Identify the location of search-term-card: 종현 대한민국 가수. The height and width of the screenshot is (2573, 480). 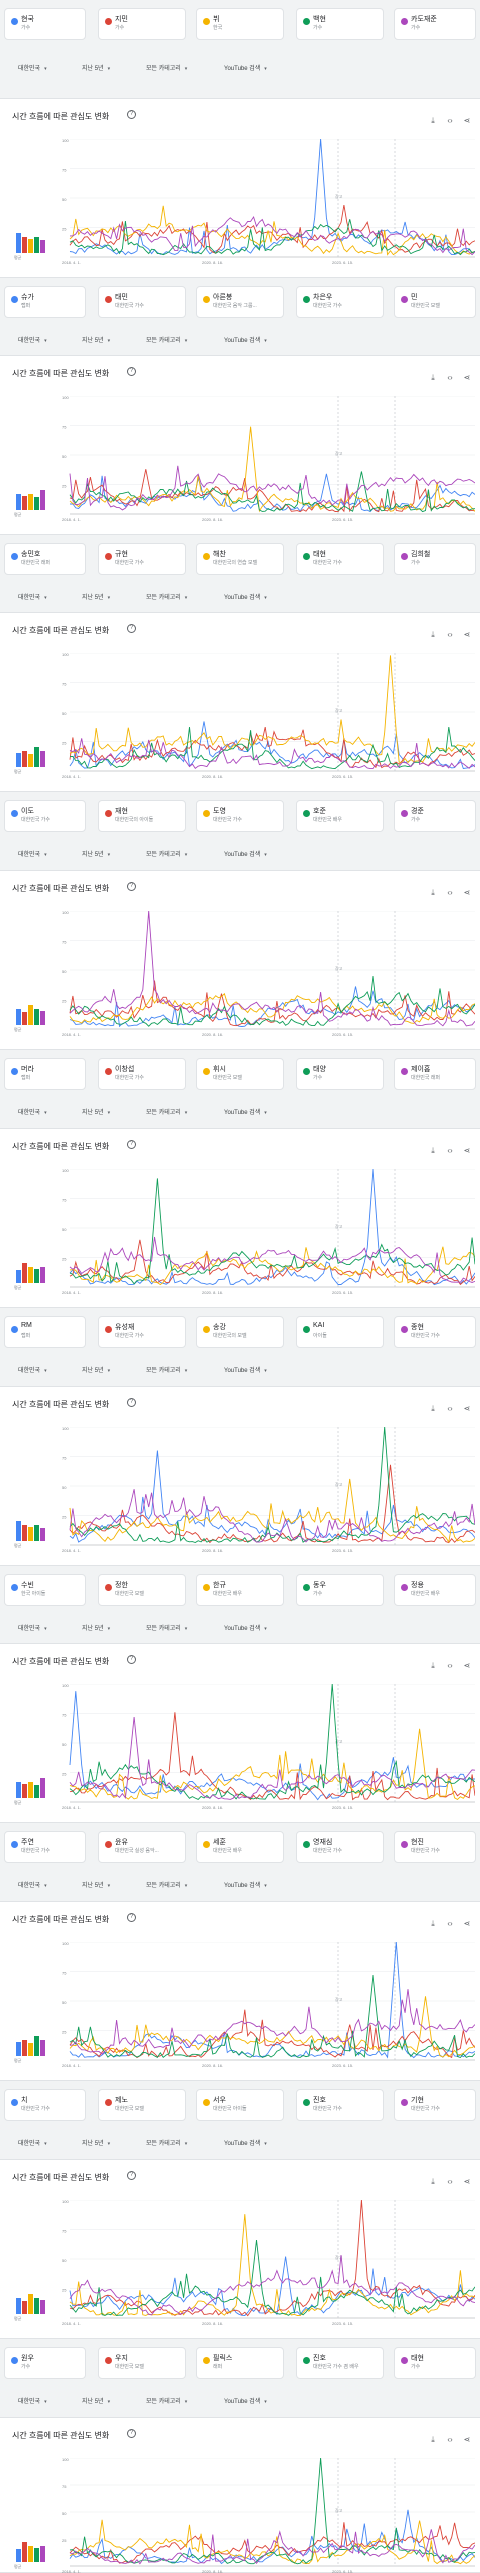
(435, 1332).